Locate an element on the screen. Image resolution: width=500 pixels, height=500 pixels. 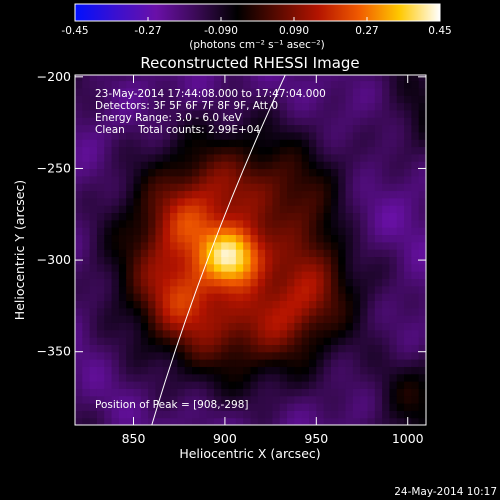
colorbar-tick-label: 0.090 is located at coordinates (294, 31).